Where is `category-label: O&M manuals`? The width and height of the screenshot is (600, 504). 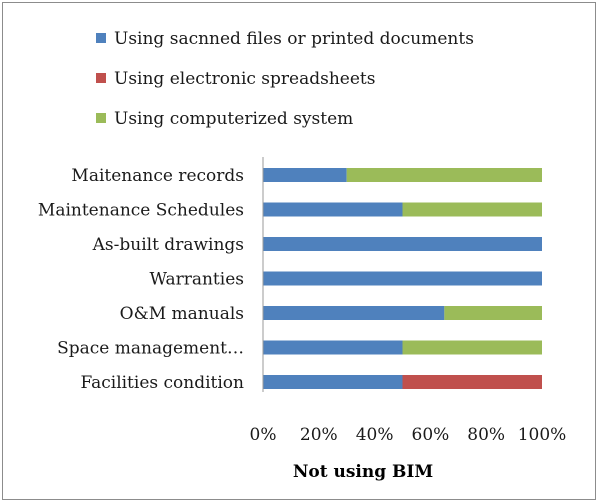 category-label: O&M manuals is located at coordinates (182, 314).